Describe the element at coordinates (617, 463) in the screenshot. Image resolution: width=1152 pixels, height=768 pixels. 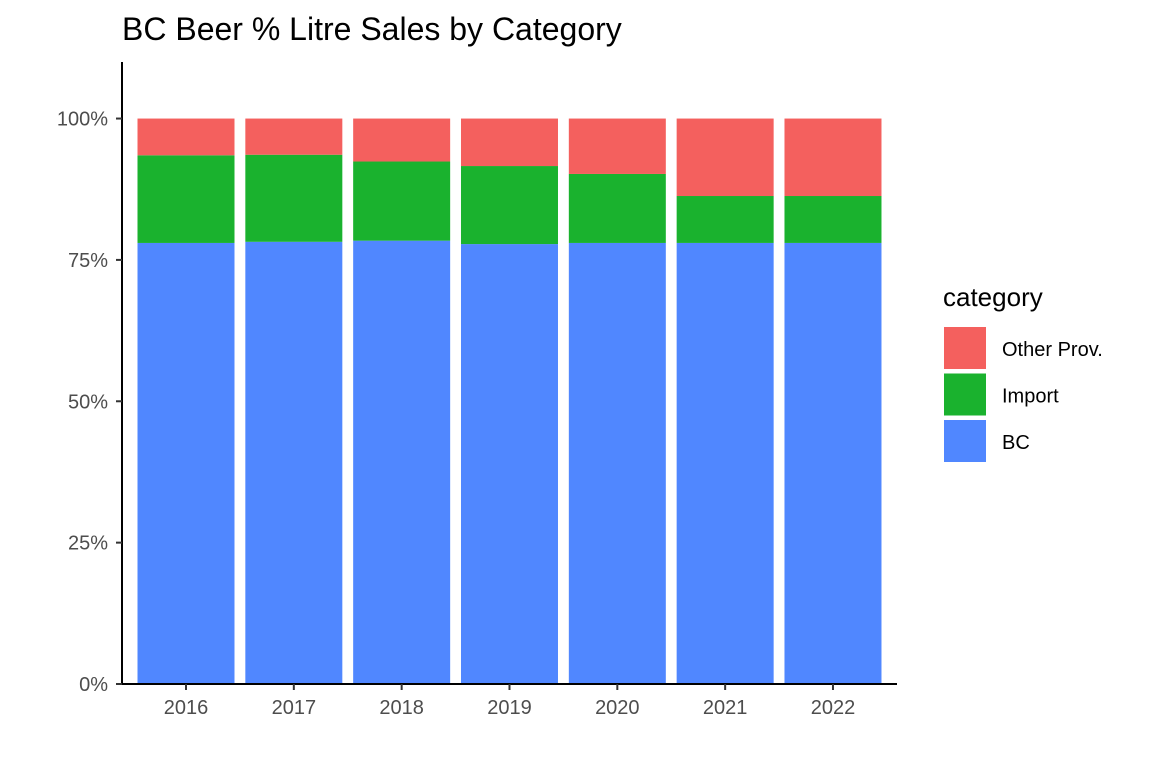
I see `bar-2020-bc` at that location.